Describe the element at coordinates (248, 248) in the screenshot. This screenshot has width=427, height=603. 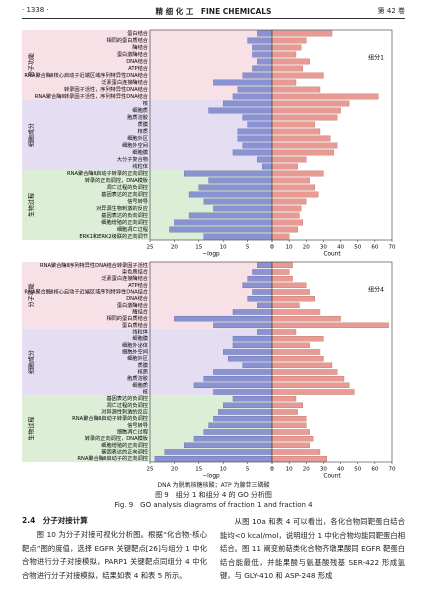
I see `x-tick-label: 5` at that location.